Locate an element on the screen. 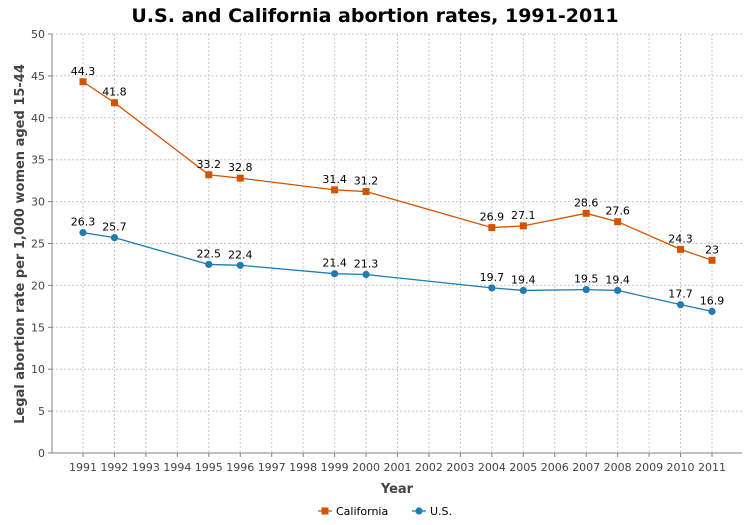  y-tick-label: 35 is located at coordinates (38, 160).